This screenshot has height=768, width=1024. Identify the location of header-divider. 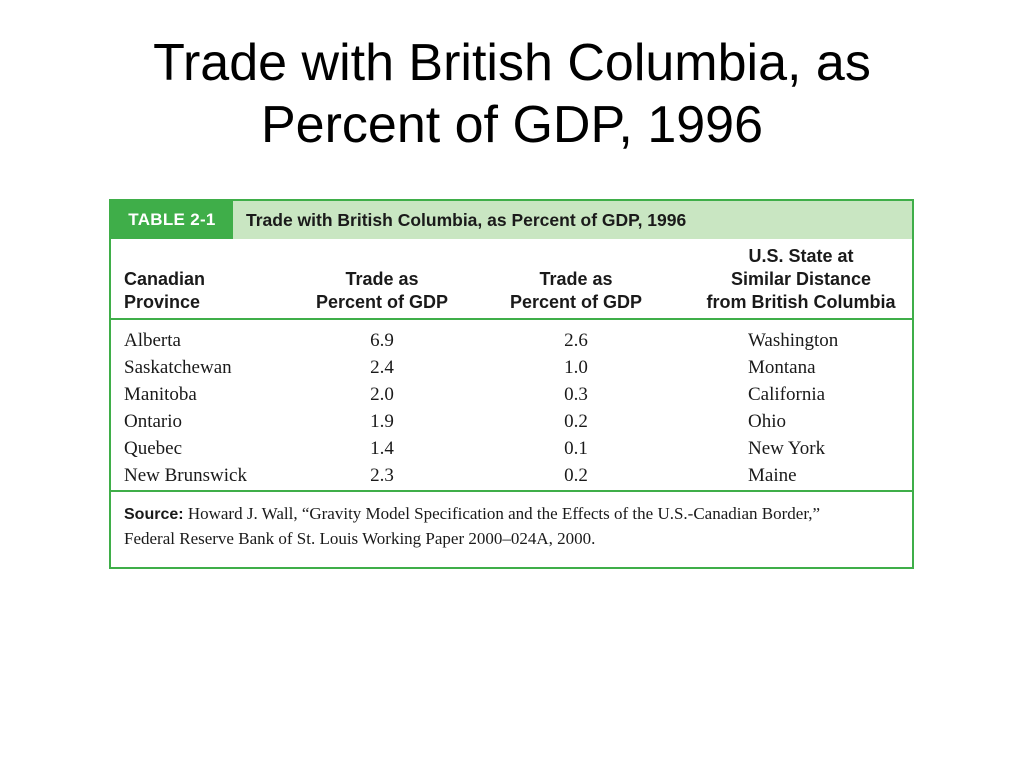
(511, 319).